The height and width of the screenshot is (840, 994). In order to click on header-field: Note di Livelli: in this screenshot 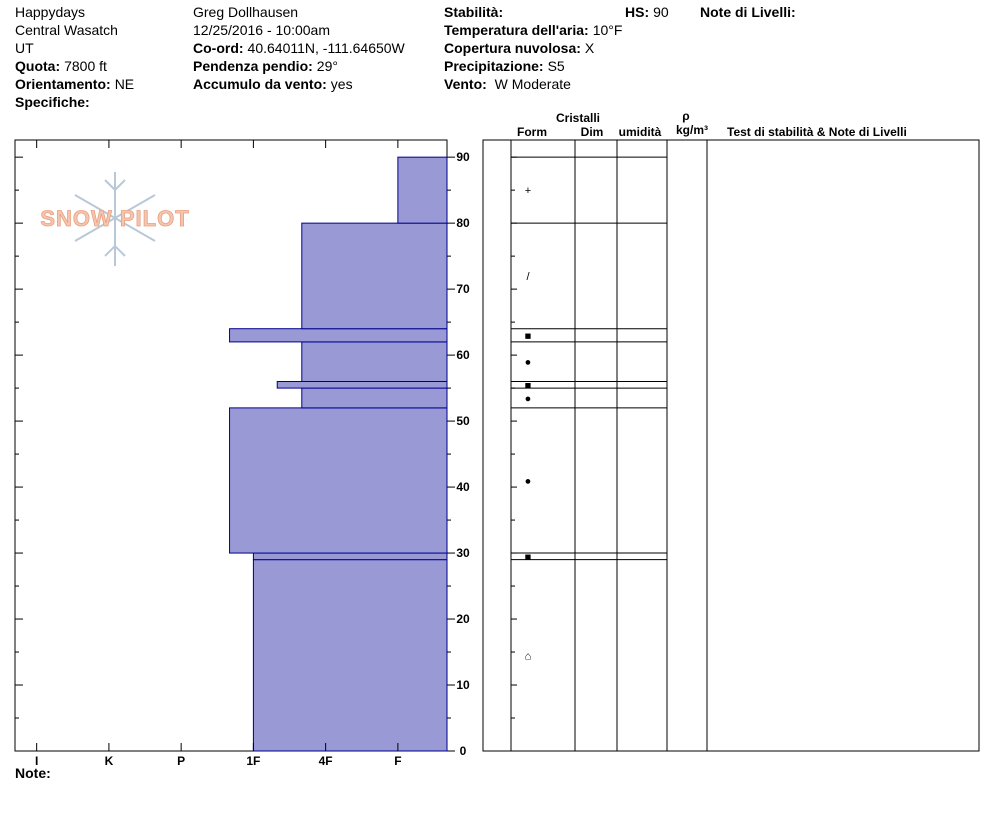, I will do `click(748, 12)`.